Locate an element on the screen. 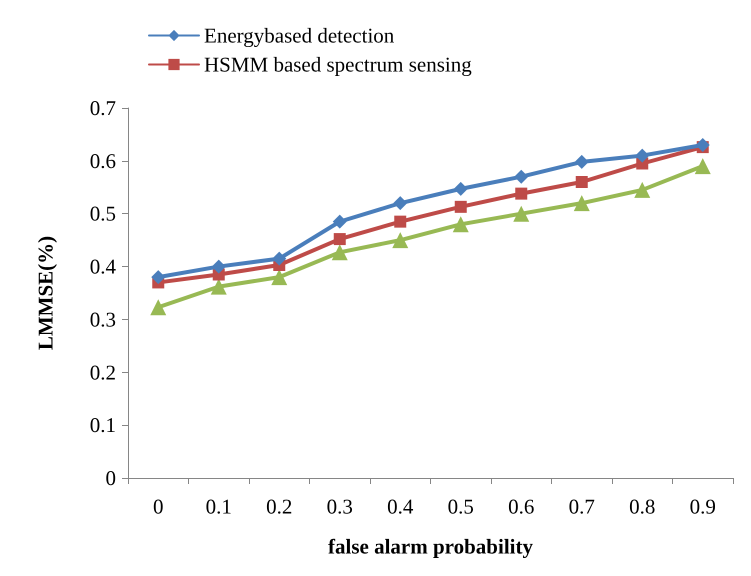  y-tick-label: 0 is located at coordinates (111, 478).